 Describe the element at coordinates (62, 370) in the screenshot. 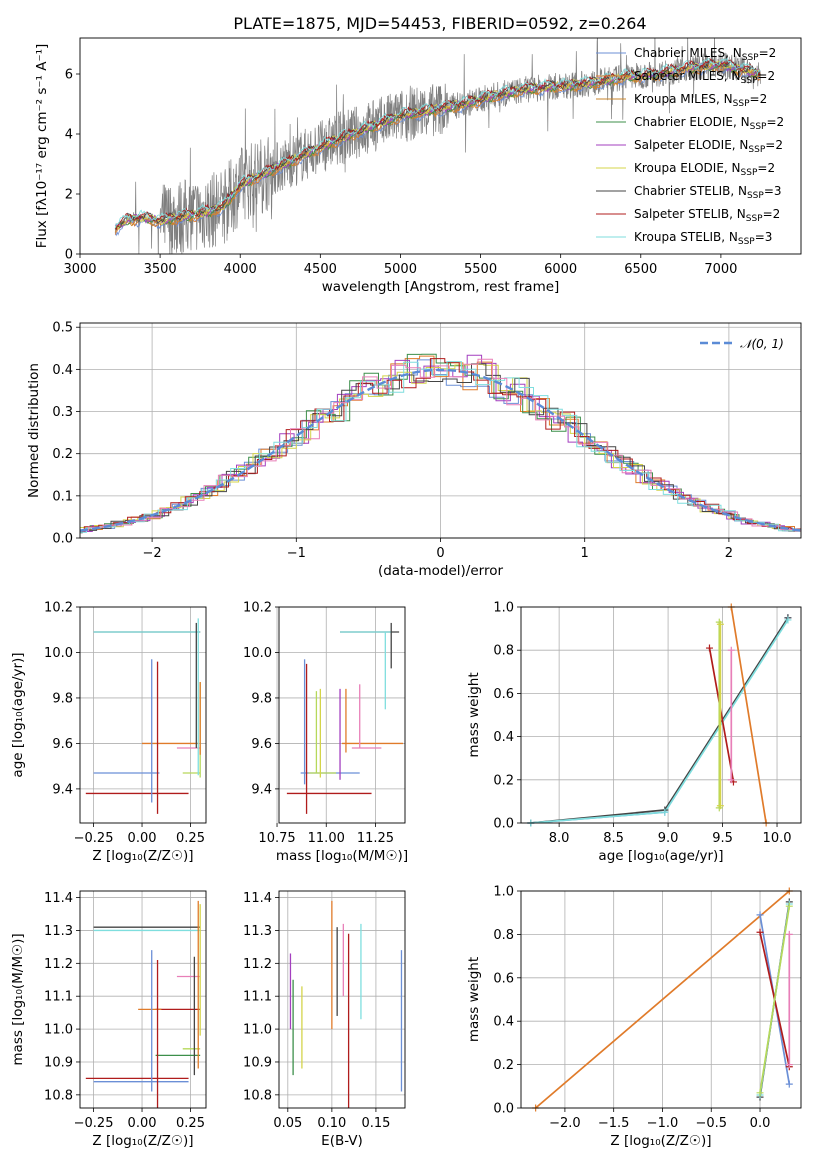

I see `y-tick-label: 0.4` at that location.